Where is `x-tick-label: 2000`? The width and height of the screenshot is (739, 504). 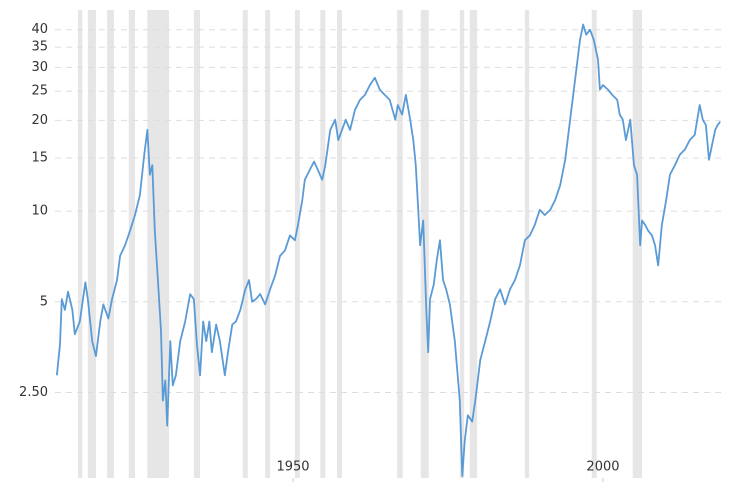
x-tick-label: 2000 is located at coordinates (602, 467).